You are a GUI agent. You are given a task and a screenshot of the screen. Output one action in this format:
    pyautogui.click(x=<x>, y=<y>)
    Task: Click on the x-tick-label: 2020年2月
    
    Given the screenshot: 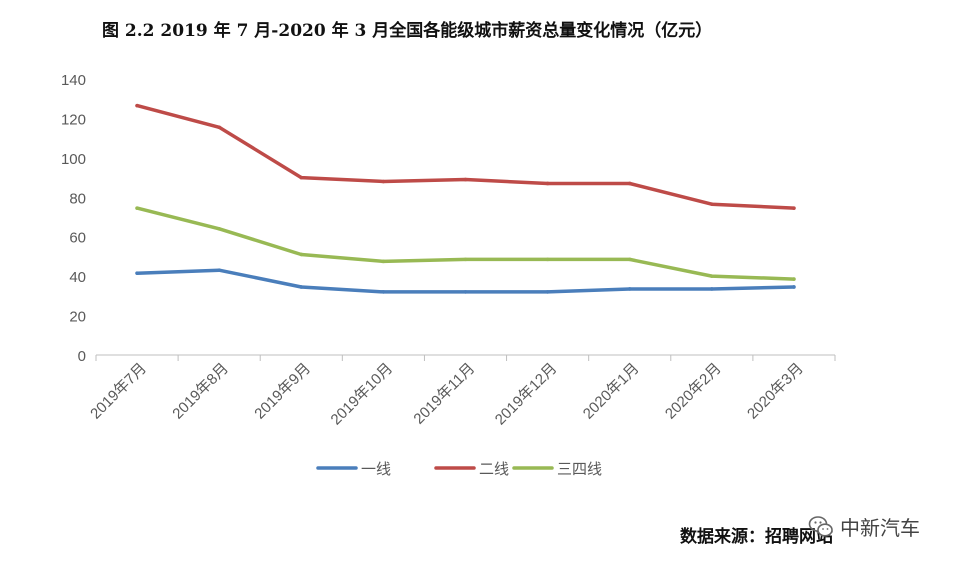 What is the action you would take?
    pyautogui.click(x=693, y=391)
    